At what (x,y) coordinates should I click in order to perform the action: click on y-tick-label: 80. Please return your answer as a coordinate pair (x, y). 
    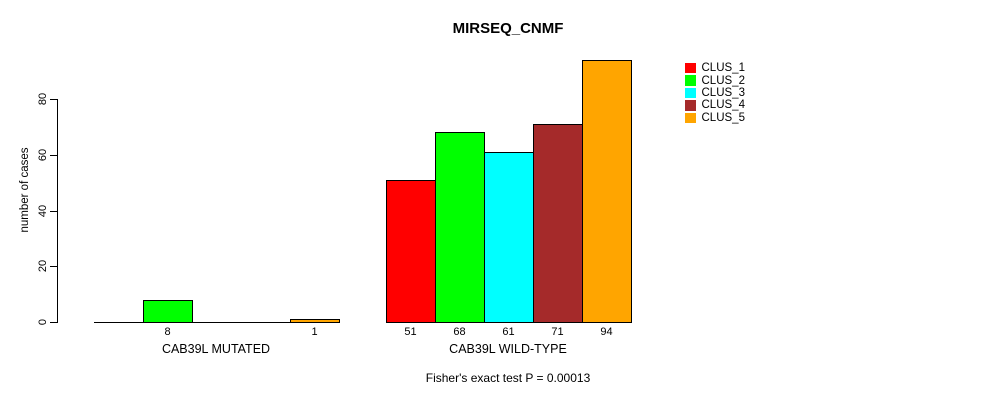
    Looking at the image, I should click on (43, 99).